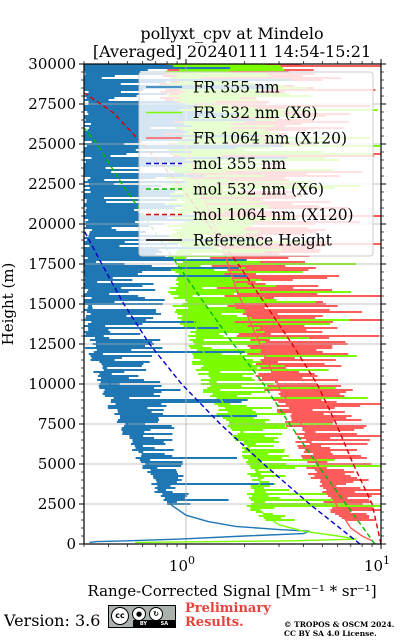  I want to click on copyright-line-2: CC BY SA 4.0 License., so click(330, 633).